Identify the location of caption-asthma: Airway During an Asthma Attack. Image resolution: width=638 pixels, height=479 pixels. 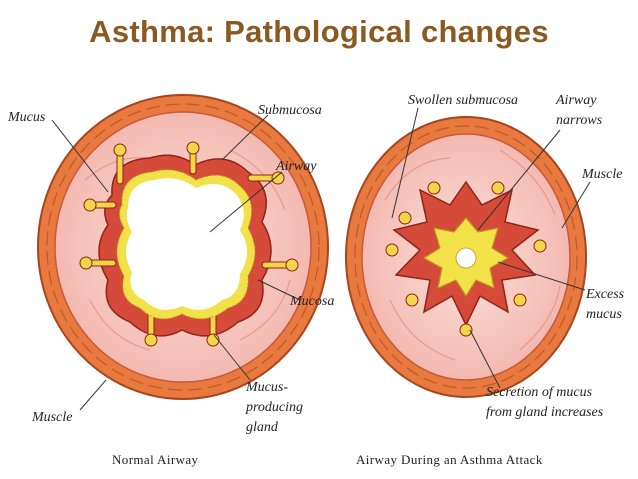
(449, 459).